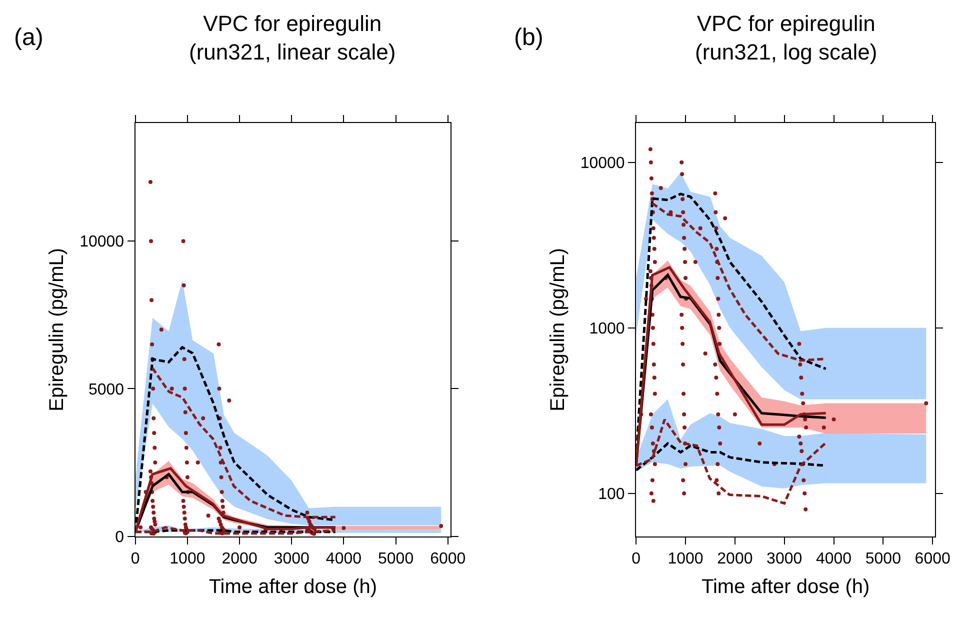  I want to click on y-tick-label: 1000, so click(607, 329).